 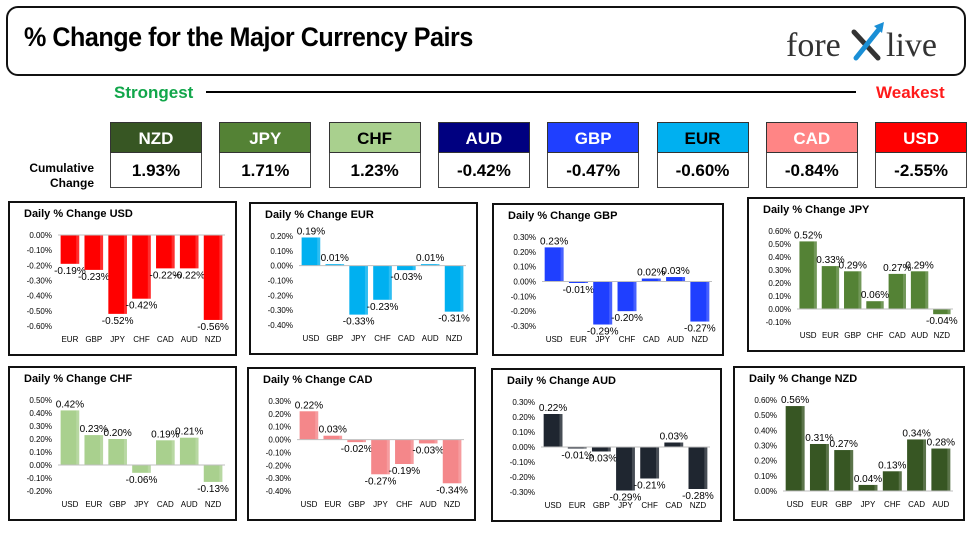 What do you see at coordinates (919, 290) in the screenshot?
I see `bar-aud` at bounding box center [919, 290].